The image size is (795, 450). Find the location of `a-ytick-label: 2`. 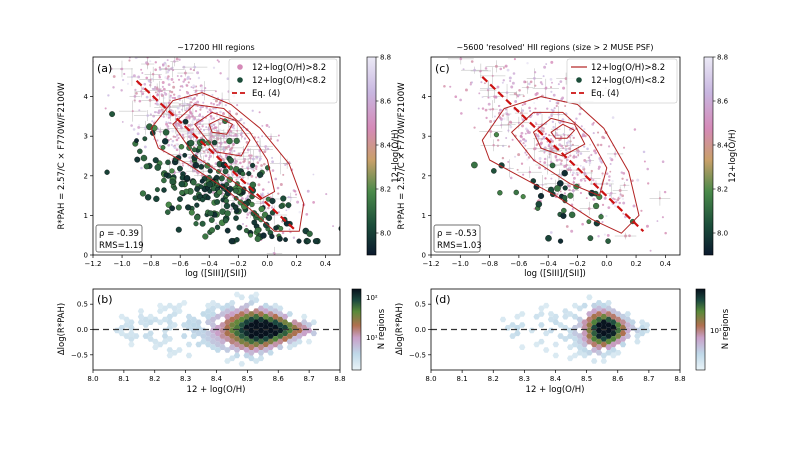

a-ytick-label: 2 is located at coordinates (86, 176).